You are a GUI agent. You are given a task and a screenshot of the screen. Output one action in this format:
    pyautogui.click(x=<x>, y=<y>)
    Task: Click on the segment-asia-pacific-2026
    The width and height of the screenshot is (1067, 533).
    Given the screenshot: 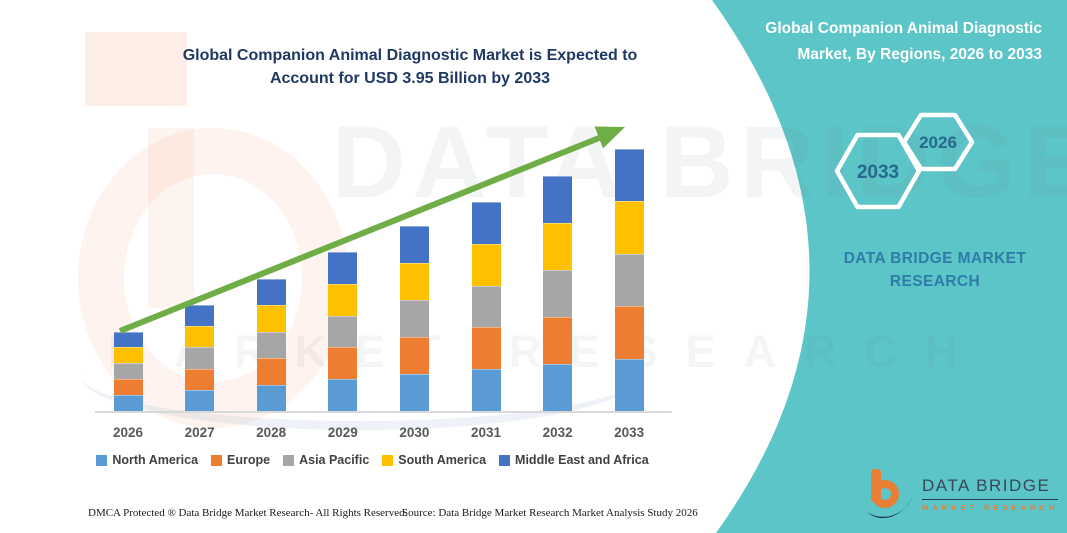 What is the action you would take?
    pyautogui.click(x=128, y=371)
    